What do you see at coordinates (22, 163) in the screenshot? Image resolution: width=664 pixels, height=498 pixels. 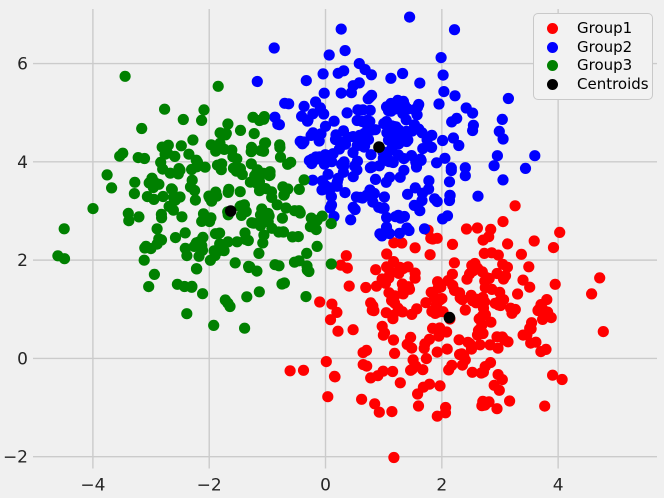 I see `y-tick-label-4: 4` at bounding box center [22, 163].